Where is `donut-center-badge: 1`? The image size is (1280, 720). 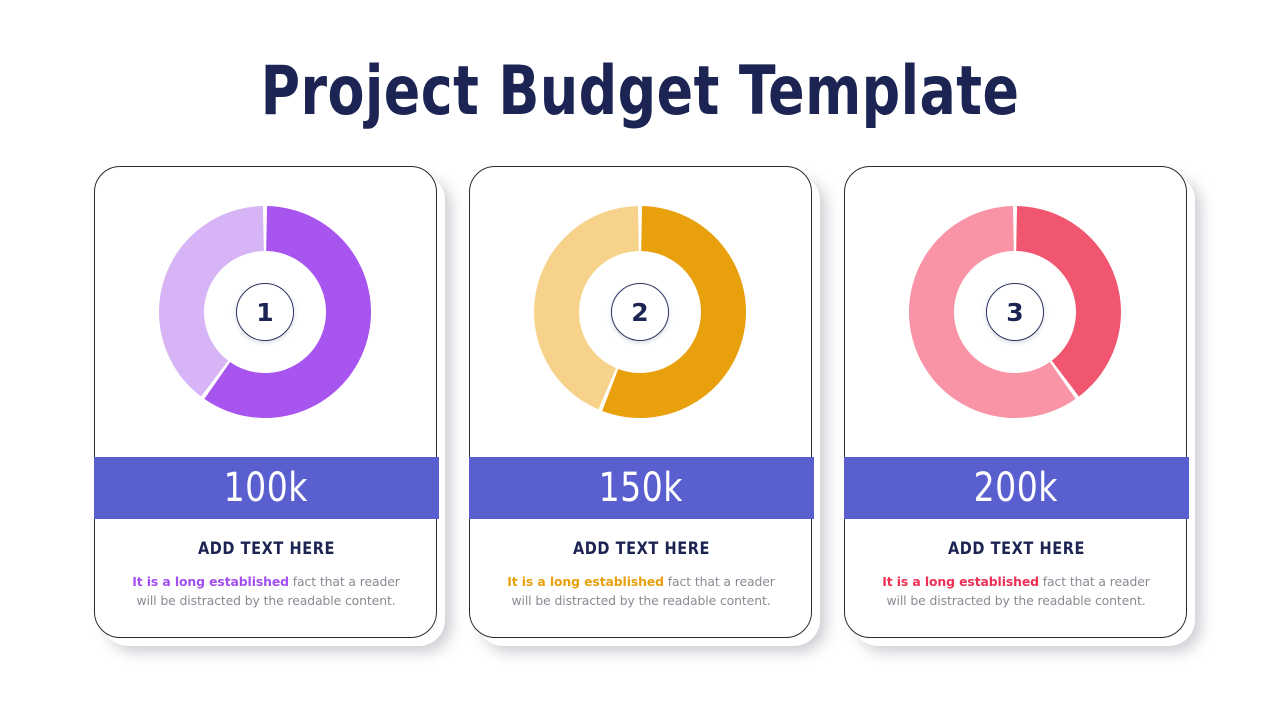
donut-center-badge: 1 is located at coordinates (265, 312).